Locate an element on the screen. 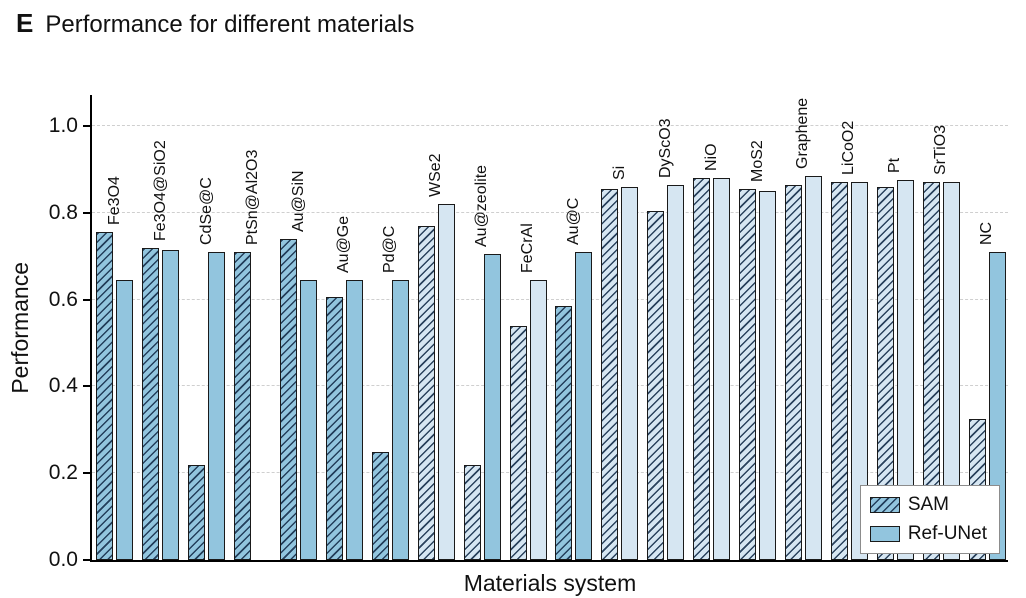  category-label: DyScO3 is located at coordinates (665, 148).